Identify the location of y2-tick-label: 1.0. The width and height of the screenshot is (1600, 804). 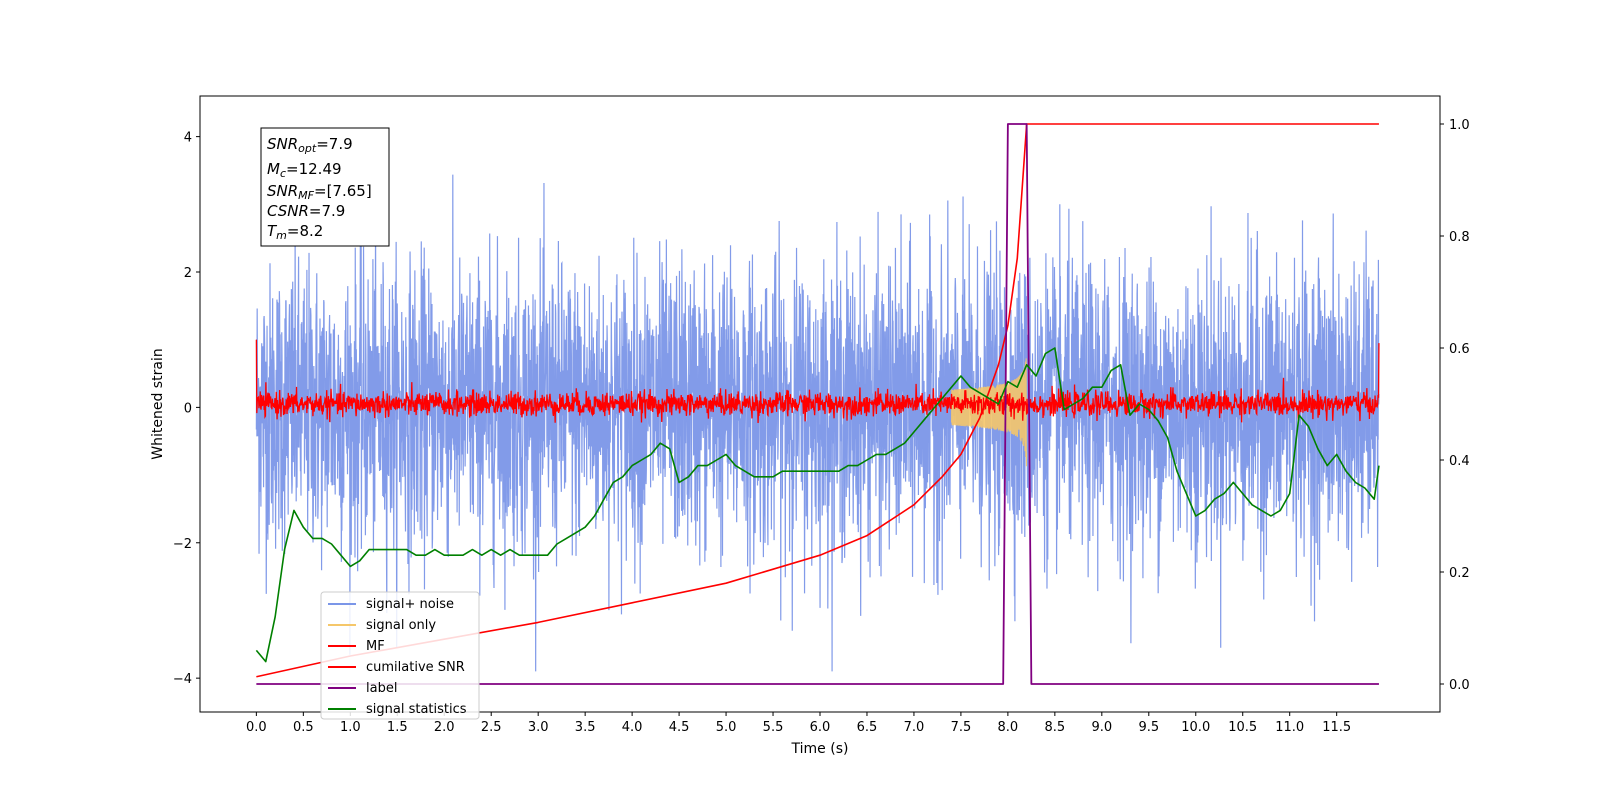
(1459, 125).